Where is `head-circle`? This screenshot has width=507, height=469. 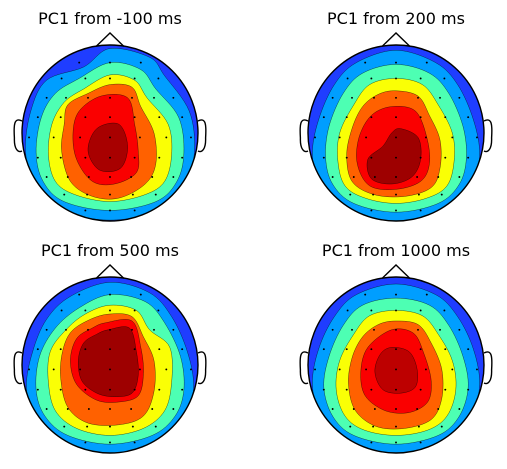
head-circle is located at coordinates (110, 133).